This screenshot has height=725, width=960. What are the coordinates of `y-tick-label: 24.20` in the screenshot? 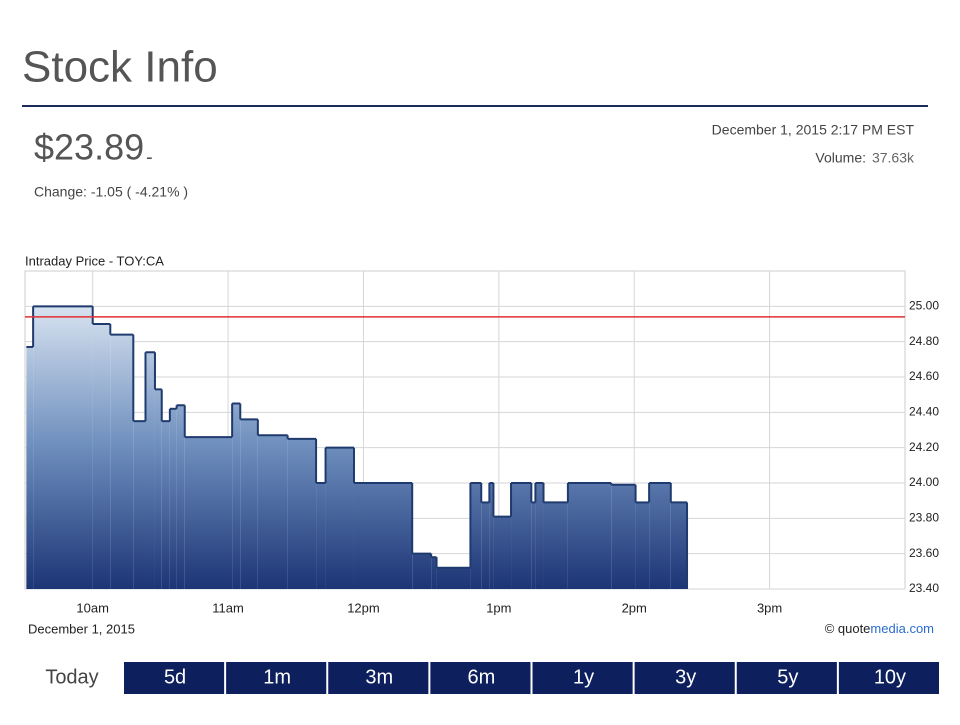 It's located at (924, 447).